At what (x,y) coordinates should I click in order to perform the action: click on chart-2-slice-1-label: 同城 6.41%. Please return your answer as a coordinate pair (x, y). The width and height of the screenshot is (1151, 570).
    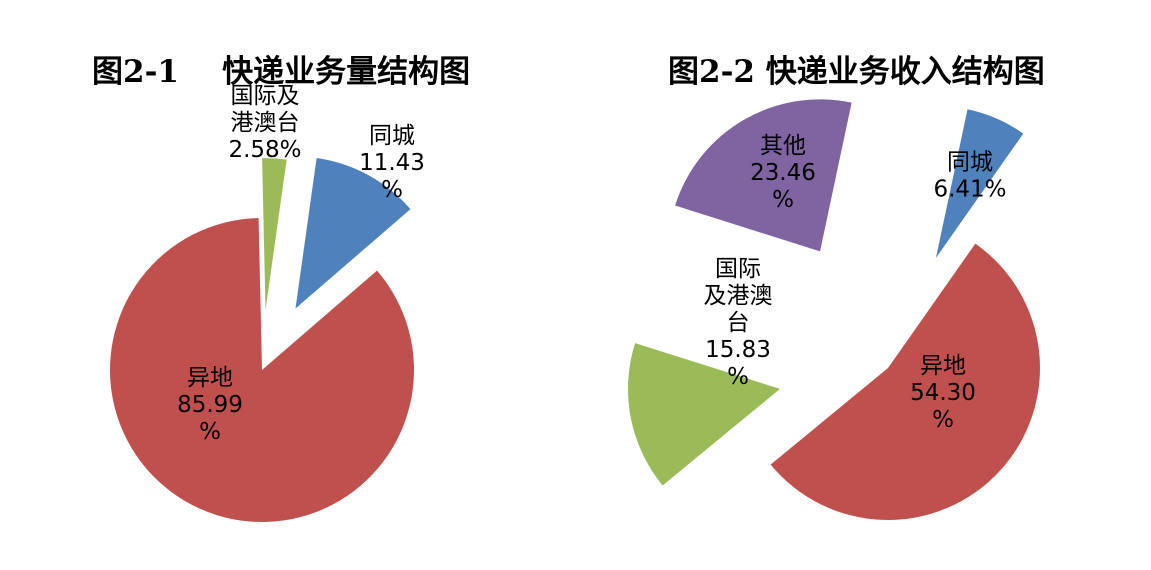
    Looking at the image, I should click on (969, 176).